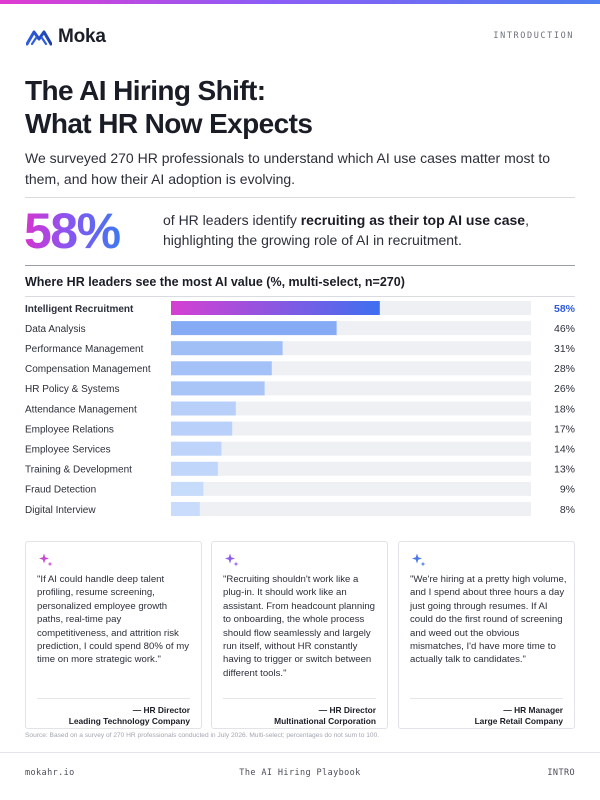  Describe the element at coordinates (518, 721) in the screenshot. I see `quote-org: Large Retail Company` at that location.